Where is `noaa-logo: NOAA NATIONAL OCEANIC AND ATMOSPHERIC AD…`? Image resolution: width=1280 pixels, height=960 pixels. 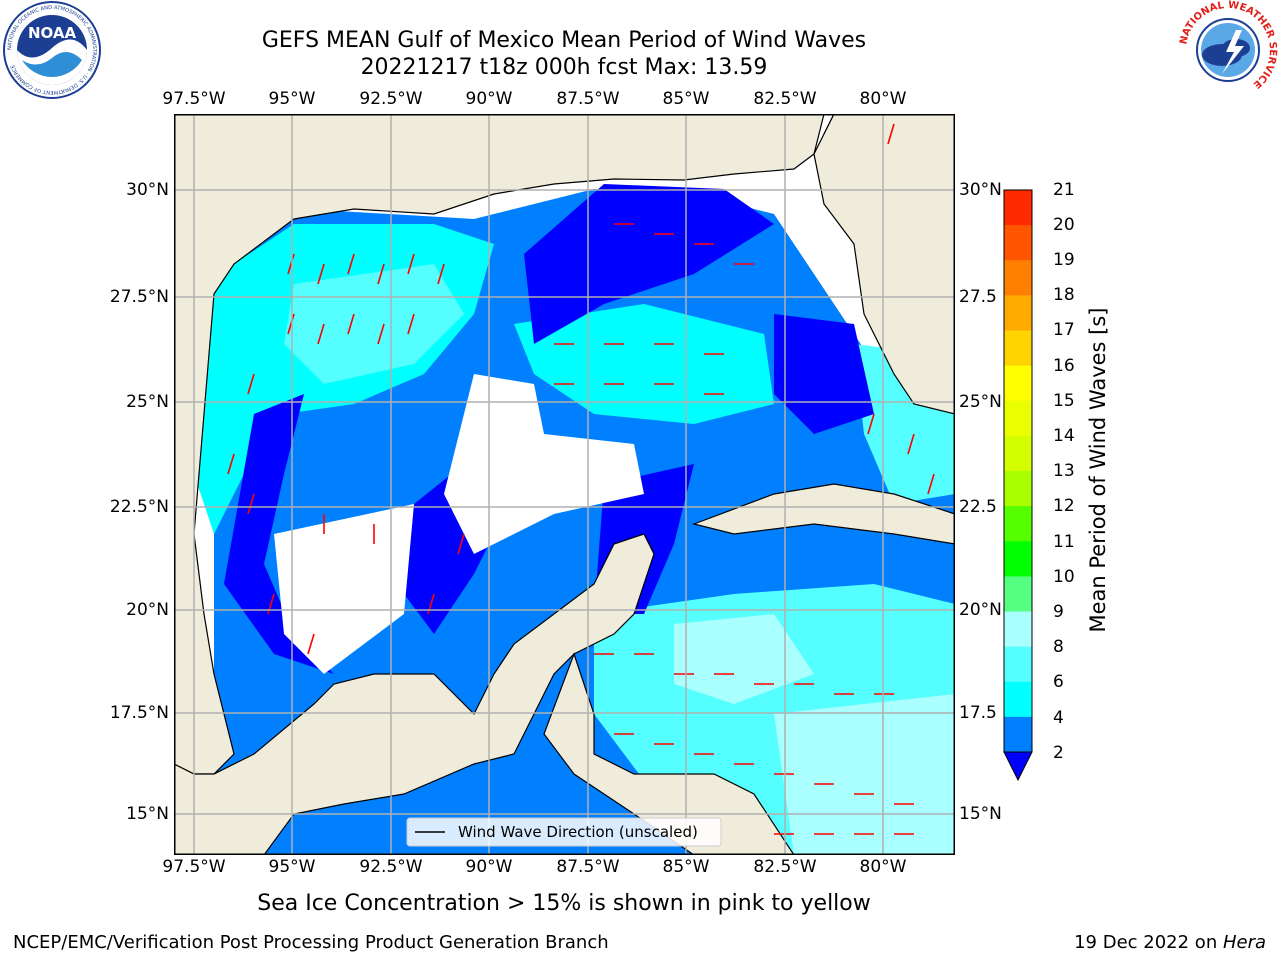
noaa-logo: NOAA NATIONAL OCEANIC AND ATMOSPHERIC AD… is located at coordinates (52, 50).